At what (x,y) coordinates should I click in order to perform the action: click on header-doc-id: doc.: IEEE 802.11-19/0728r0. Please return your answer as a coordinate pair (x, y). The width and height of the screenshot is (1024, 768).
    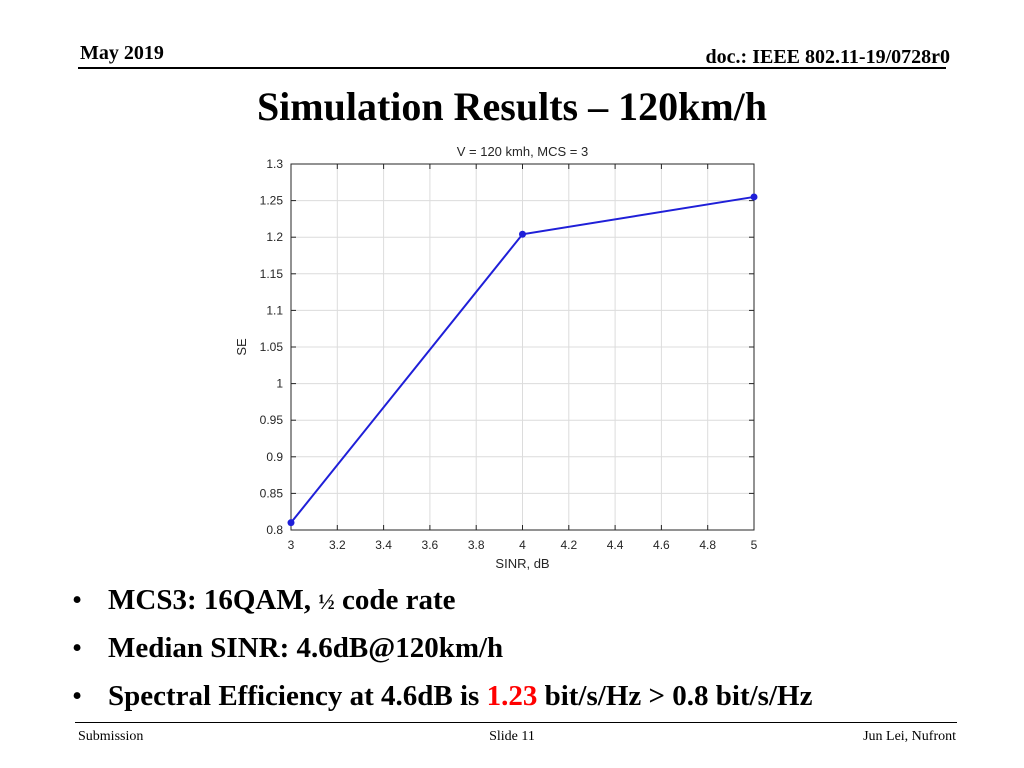
    Looking at the image, I should click on (827, 57).